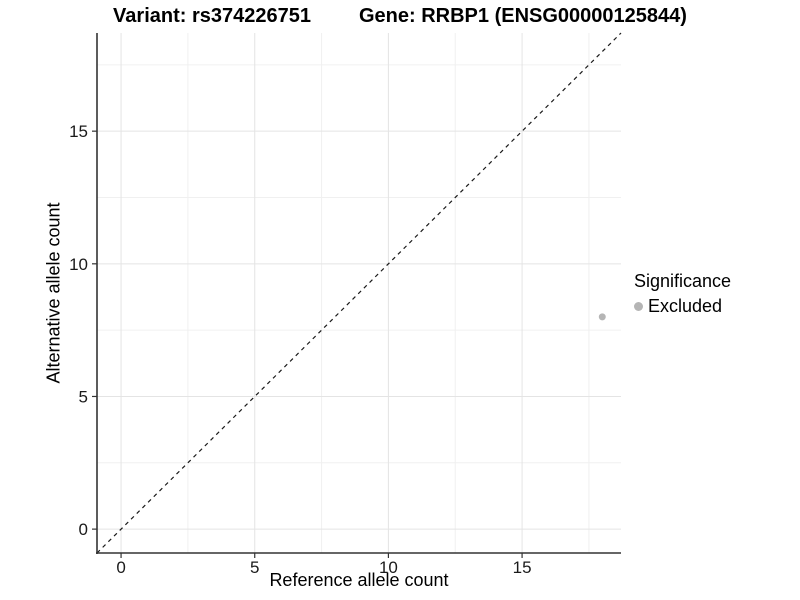  What do you see at coordinates (78, 264) in the screenshot?
I see `y-tick-label: 10` at bounding box center [78, 264].